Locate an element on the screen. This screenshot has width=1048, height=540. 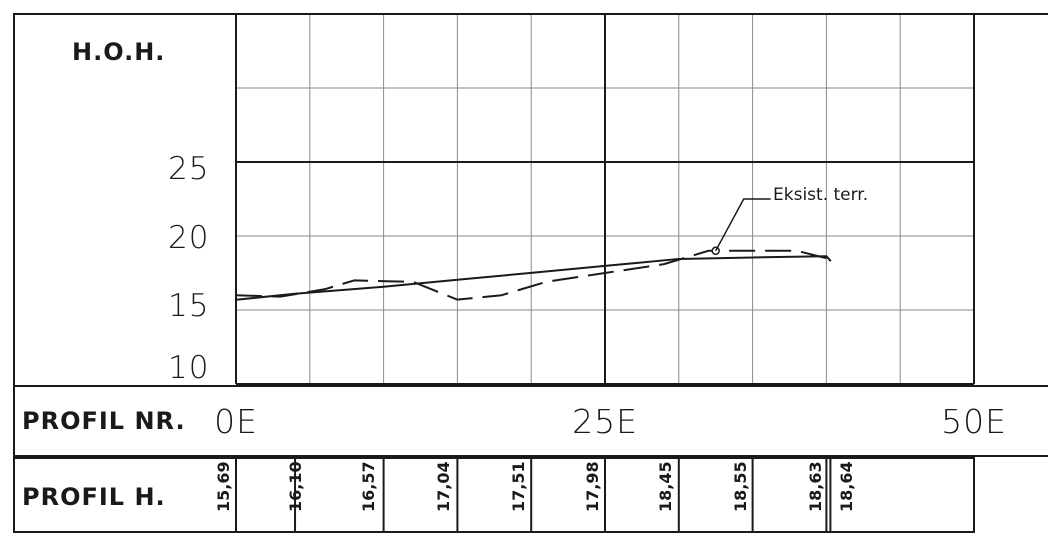
existing-terrain-line is located at coordinates (531, 275).